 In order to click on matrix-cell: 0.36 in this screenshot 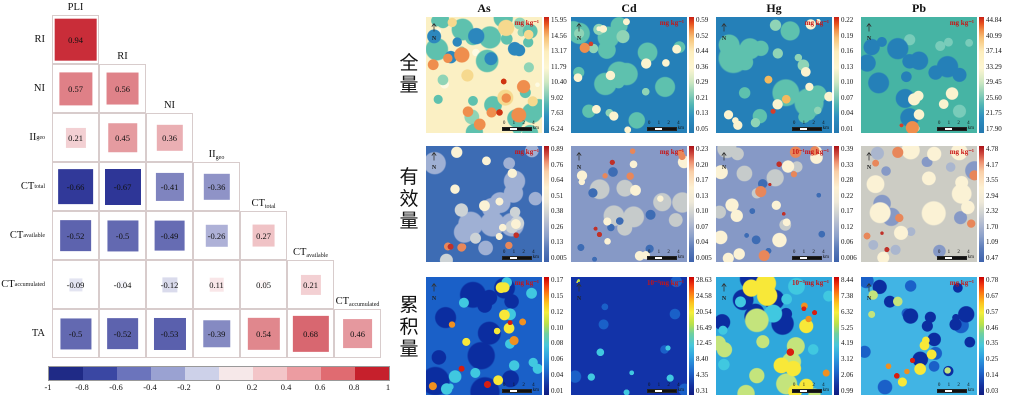, I will do `click(169, 137)`.